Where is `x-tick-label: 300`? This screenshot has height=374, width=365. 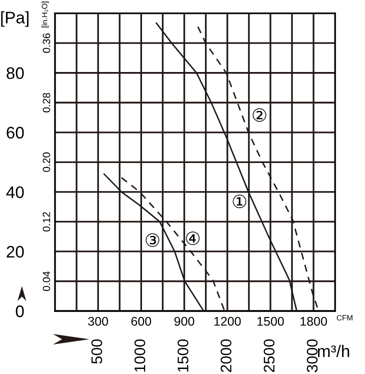 x-tick-label: 300 is located at coordinates (98, 321).